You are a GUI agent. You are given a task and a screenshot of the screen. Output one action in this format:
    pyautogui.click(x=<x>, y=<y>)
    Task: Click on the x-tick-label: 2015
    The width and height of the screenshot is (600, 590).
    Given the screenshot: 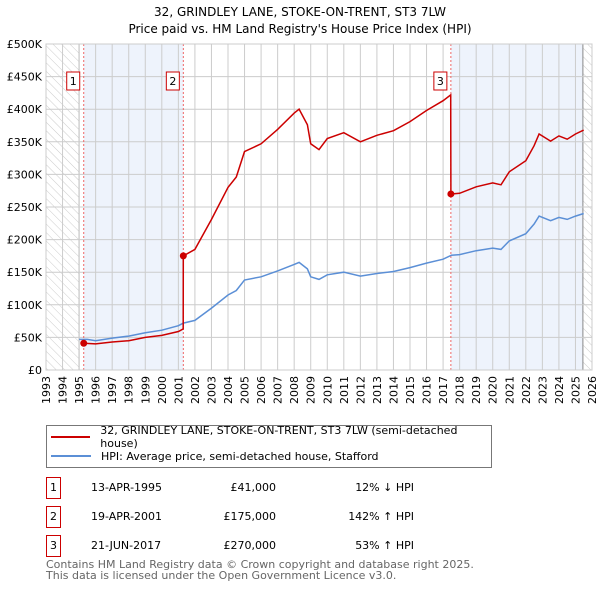 What is the action you would take?
    pyautogui.click(x=410, y=390)
    